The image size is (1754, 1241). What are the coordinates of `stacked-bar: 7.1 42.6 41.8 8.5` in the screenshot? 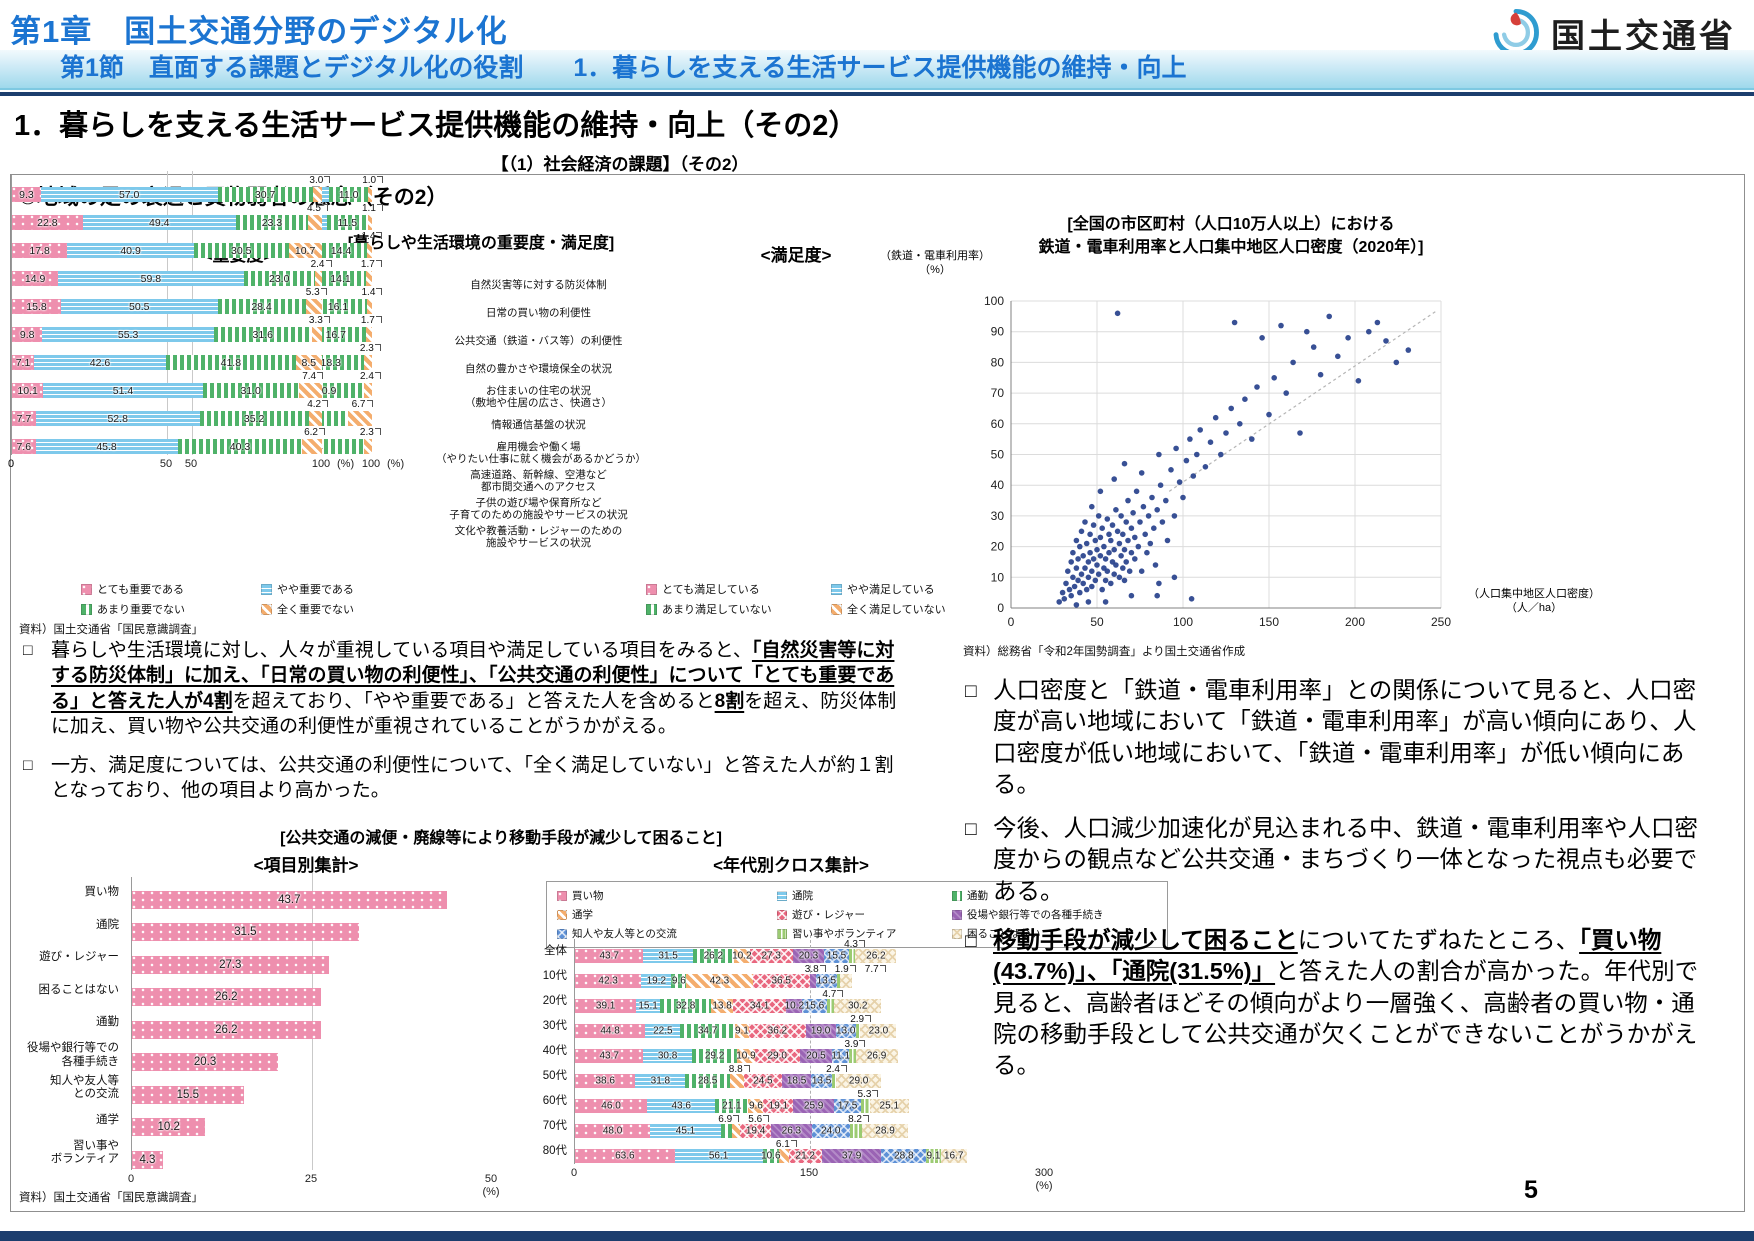 It's located at (167, 362).